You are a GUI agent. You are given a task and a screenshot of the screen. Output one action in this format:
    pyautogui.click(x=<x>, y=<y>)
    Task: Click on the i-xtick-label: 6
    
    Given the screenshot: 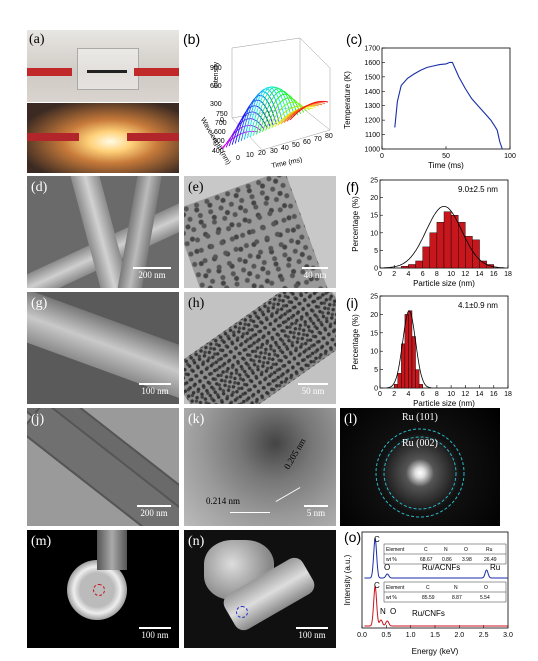 What is the action you would take?
    pyautogui.click(x=423, y=394)
    